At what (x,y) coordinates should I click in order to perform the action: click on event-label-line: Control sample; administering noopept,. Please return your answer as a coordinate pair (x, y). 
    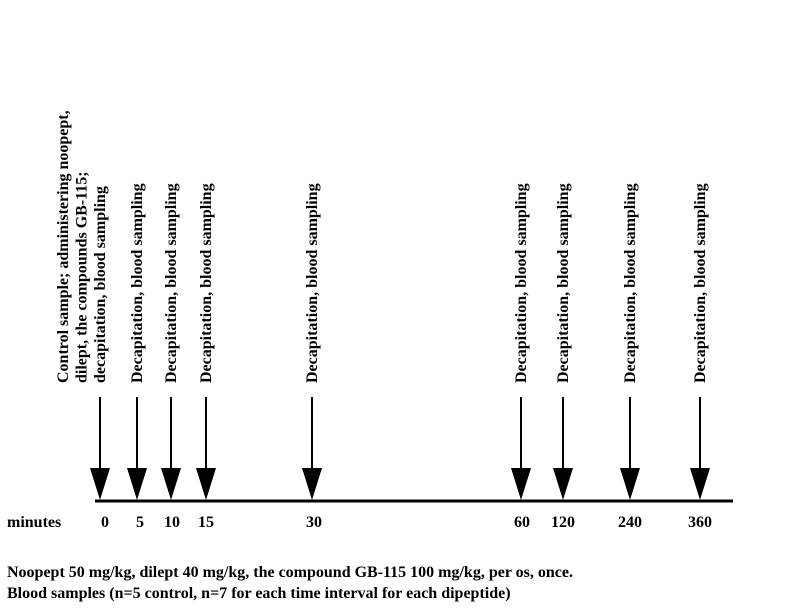
    Looking at the image, I should click on (63, 246).